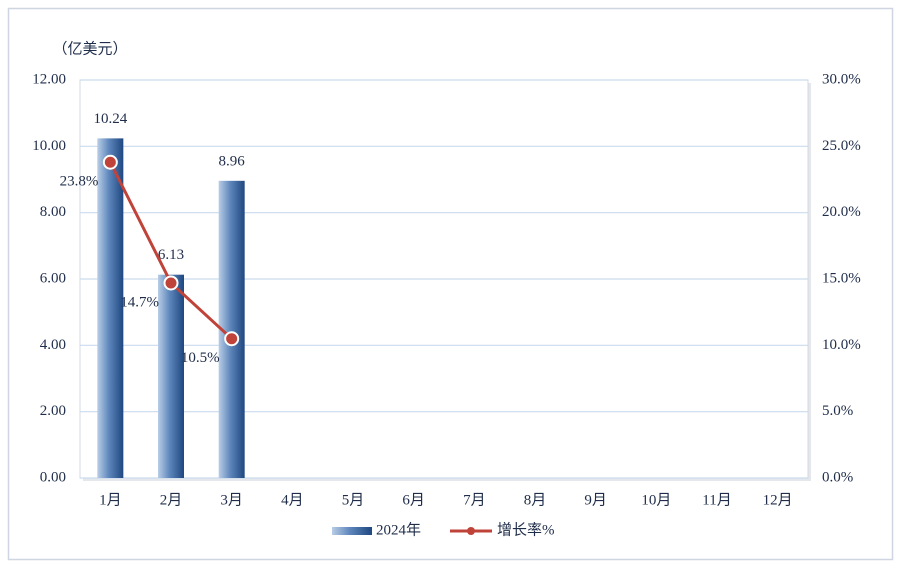 This screenshot has width=904, height=570. What do you see at coordinates (413, 500) in the screenshot?
I see `x-tick-label: 6月` at bounding box center [413, 500].